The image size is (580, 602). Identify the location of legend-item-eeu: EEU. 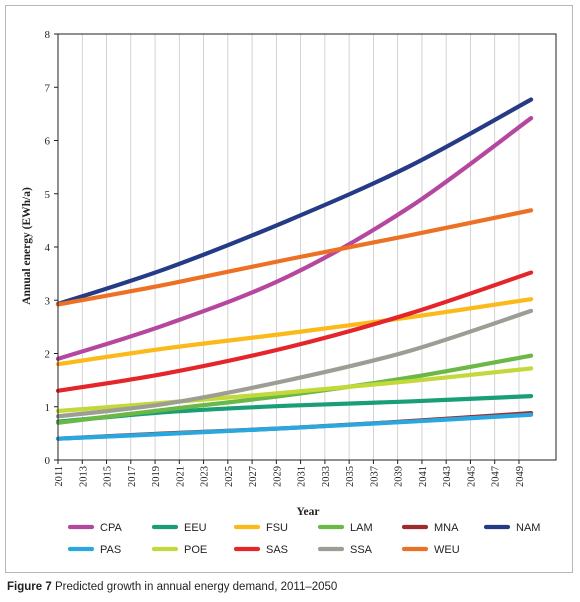
(179, 528).